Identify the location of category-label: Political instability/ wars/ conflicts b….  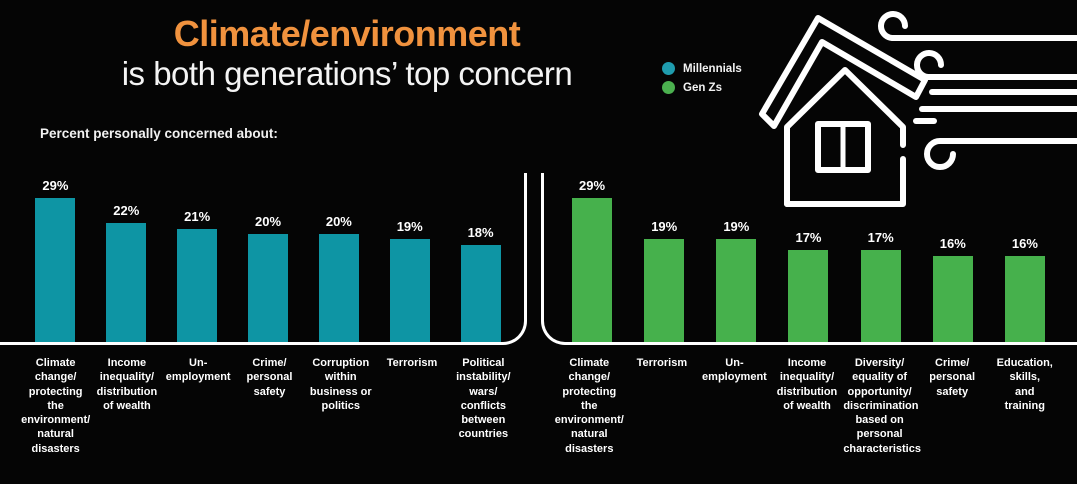
(483, 399).